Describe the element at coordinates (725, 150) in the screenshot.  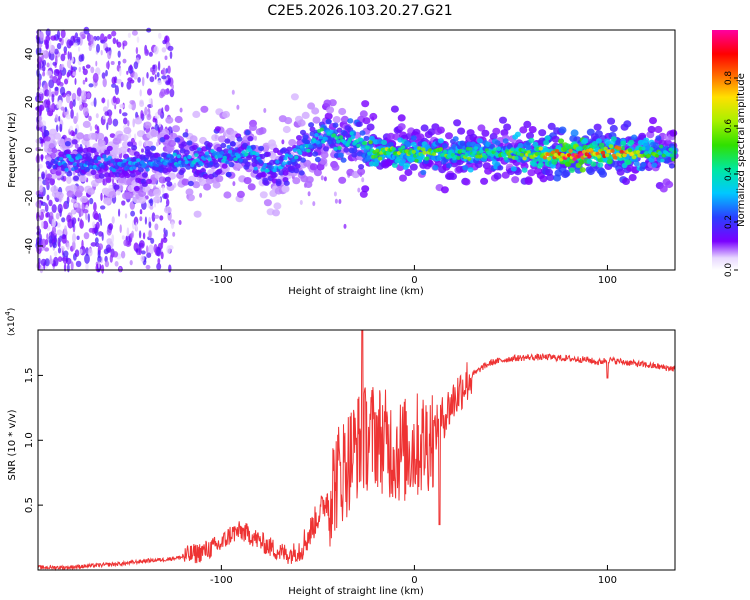
I see `colorbar-gradient` at that location.